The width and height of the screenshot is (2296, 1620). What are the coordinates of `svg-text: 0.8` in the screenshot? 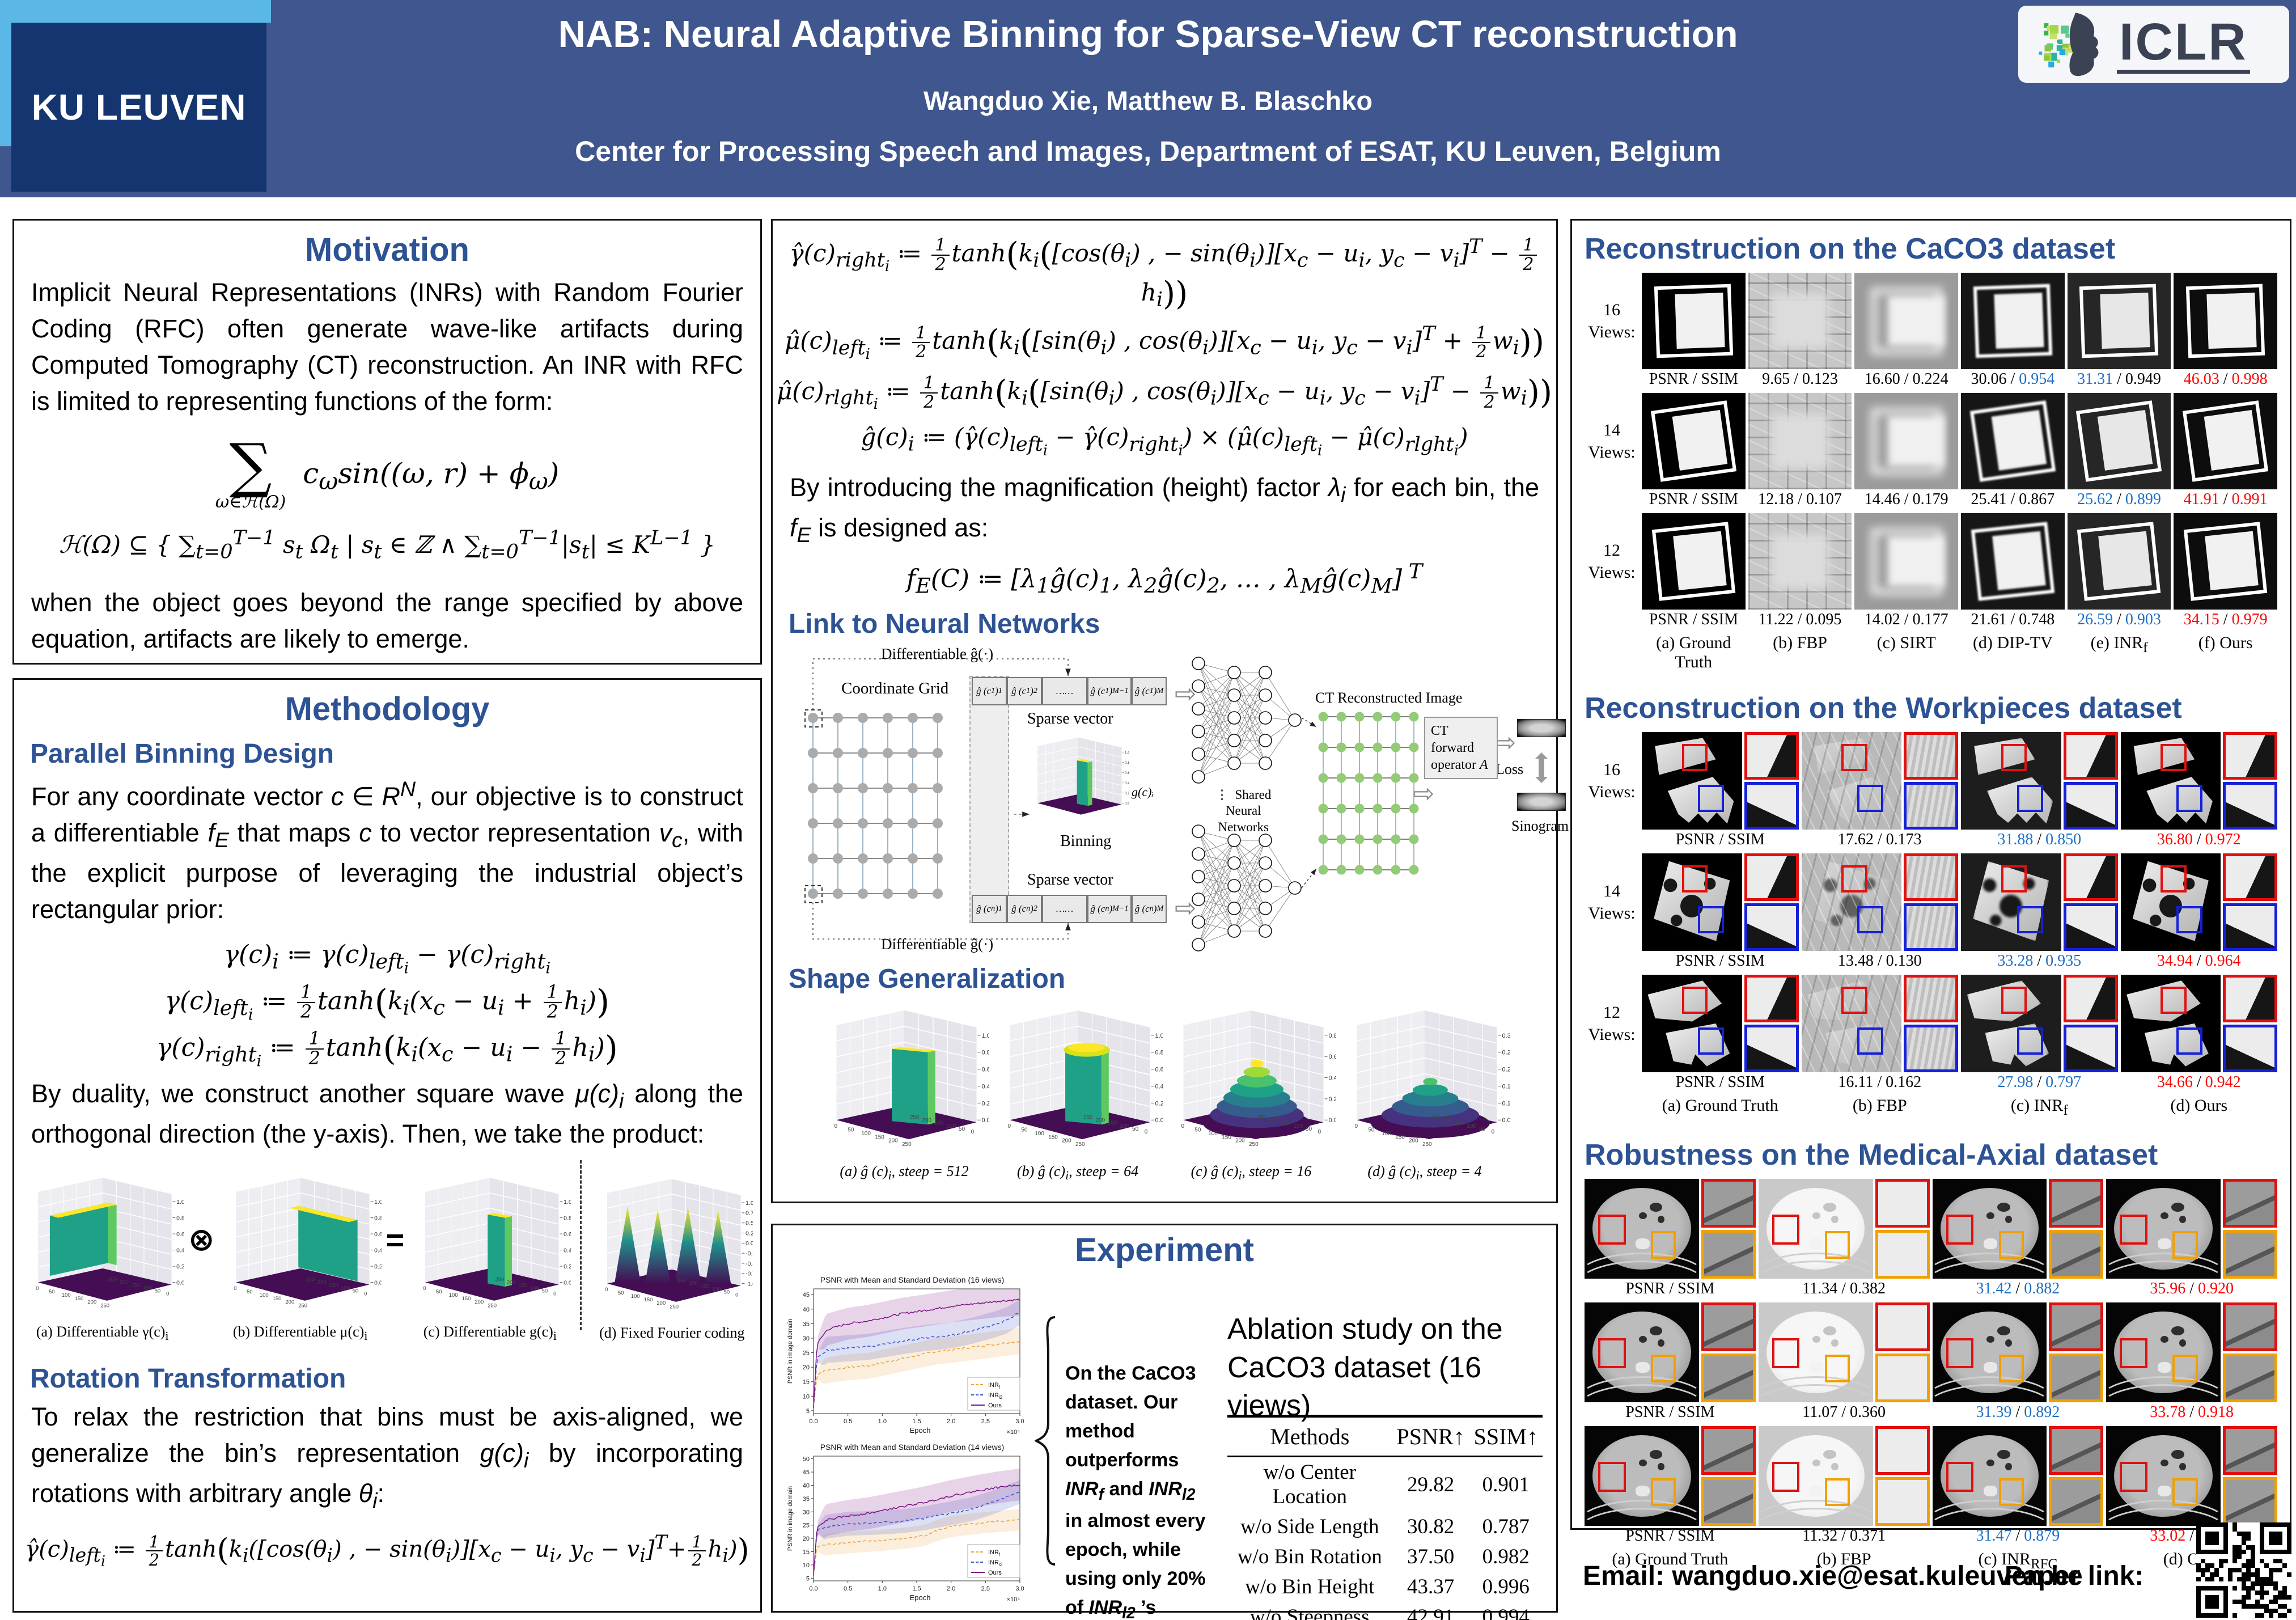 It's located at (378, 1218).